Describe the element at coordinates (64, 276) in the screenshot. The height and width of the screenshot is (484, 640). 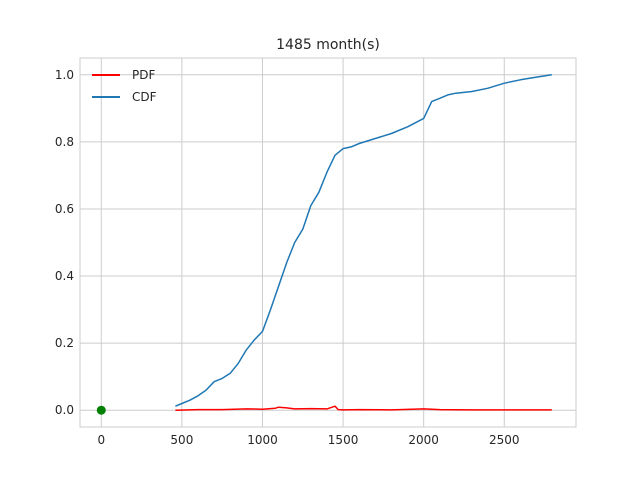
I see `y-tick-label: 0.4` at that location.